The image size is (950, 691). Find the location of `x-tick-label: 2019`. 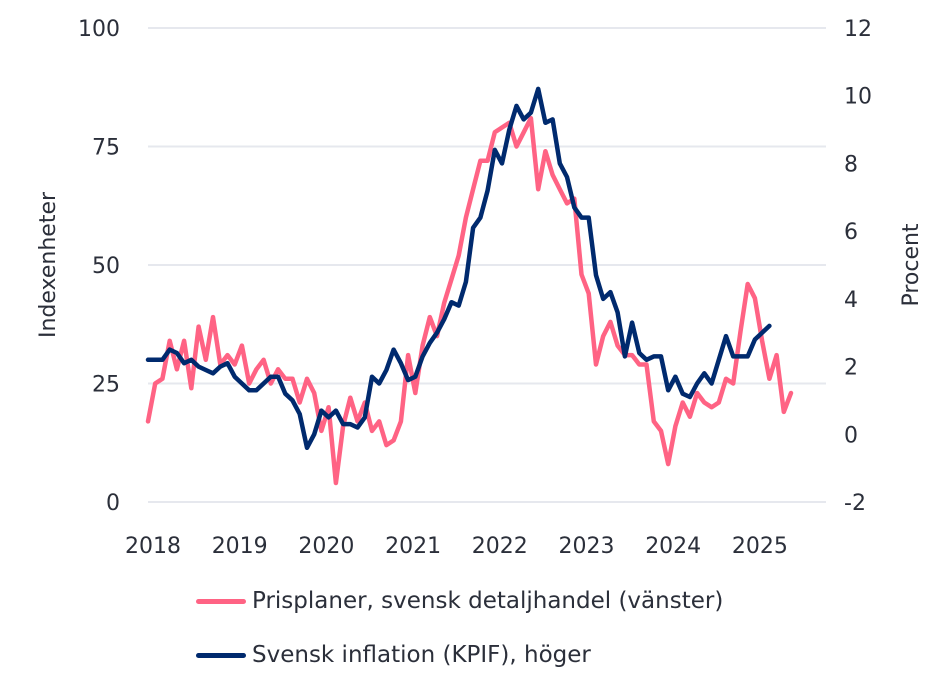

x-tick-label: 2019 is located at coordinates (240, 546).